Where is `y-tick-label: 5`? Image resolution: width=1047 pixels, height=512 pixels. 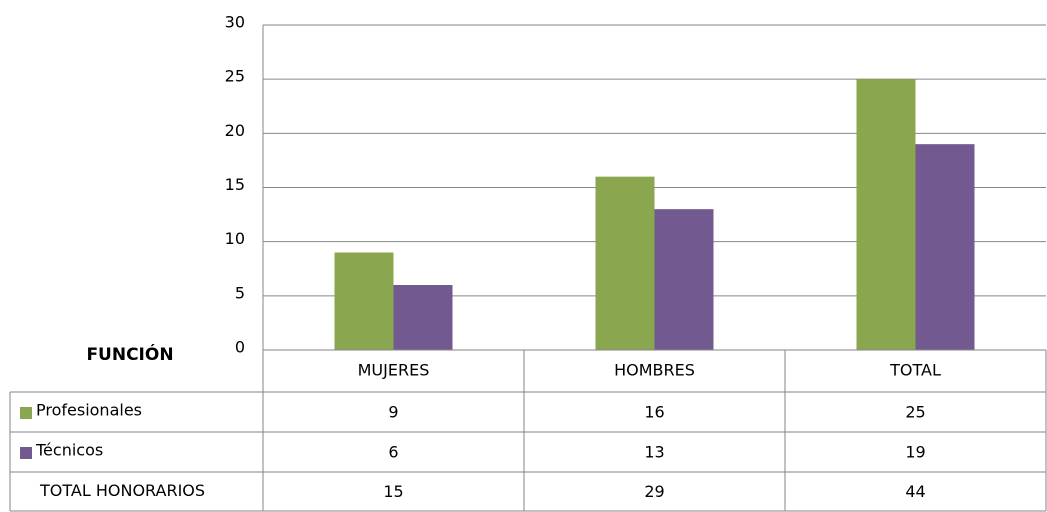 y-tick-label: 5 is located at coordinates (240, 292).